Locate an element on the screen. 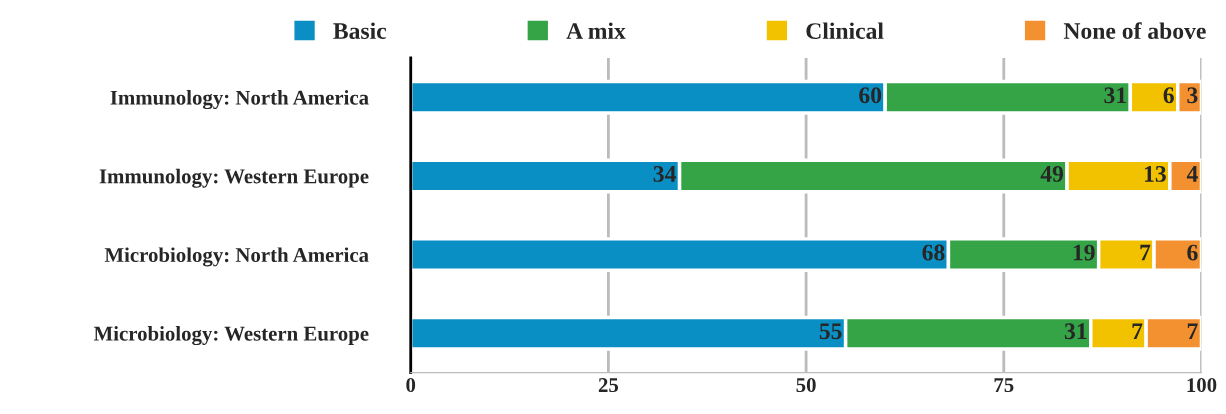  legend-label: None of above is located at coordinates (1134, 30).